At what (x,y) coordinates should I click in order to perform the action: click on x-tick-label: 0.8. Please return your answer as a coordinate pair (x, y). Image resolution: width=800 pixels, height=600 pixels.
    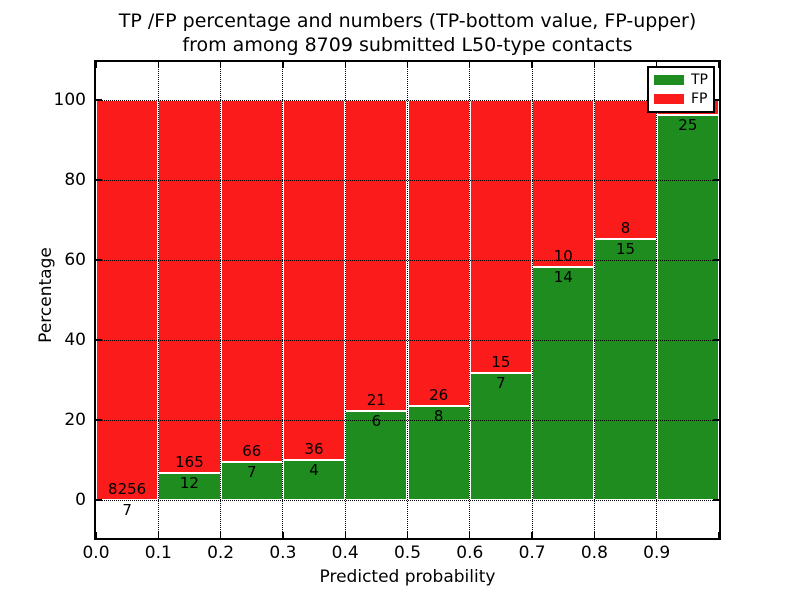
    Looking at the image, I should click on (594, 553).